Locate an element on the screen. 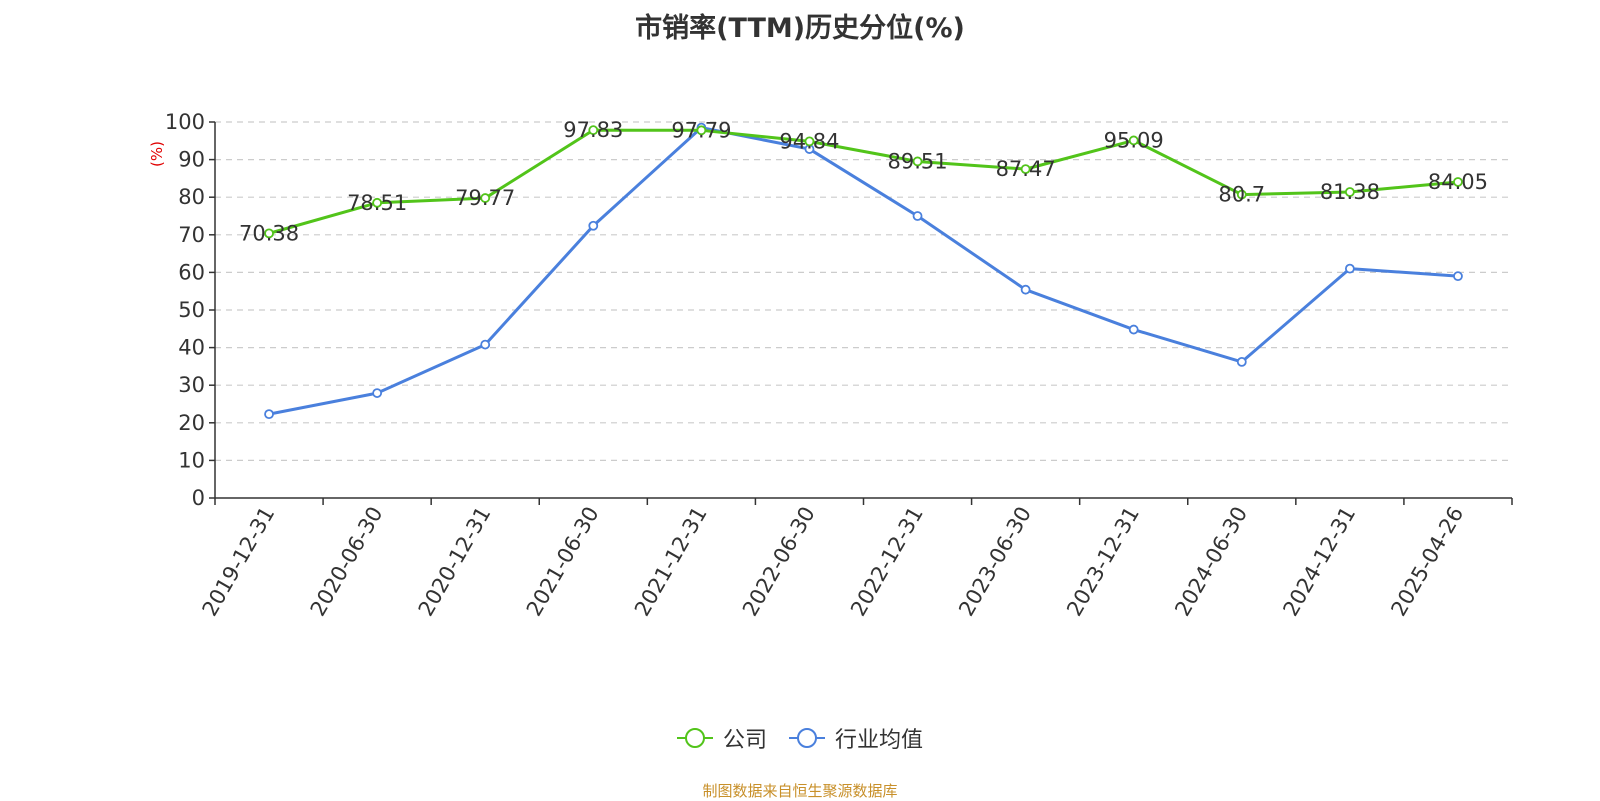 Image resolution: width=1600 pixels, height=801 pixels. legend: 公司 行业均值 is located at coordinates (800, 738).